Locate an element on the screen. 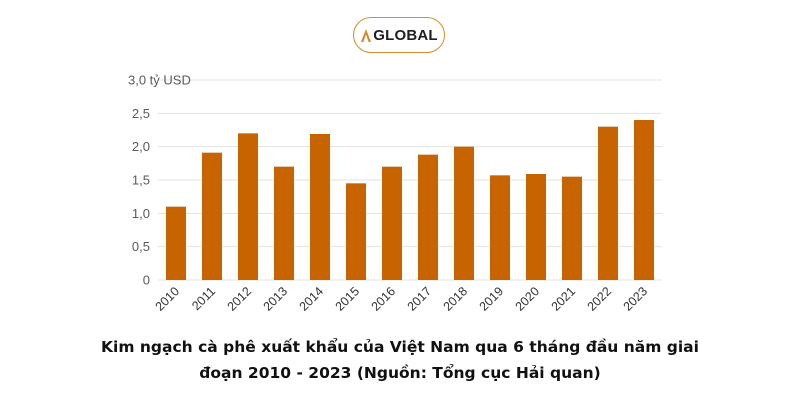 The height and width of the screenshot is (400, 800). x-tick-label-2021: 2021 is located at coordinates (564, 299).